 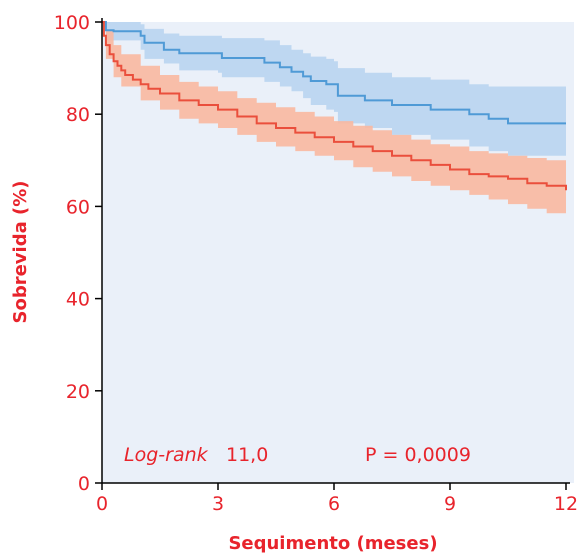 What do you see at coordinates (78, 207) in the screenshot?
I see `y-tick-label: 60` at bounding box center [78, 207].